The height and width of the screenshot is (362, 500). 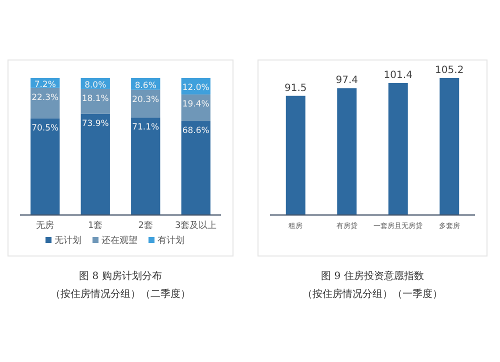 What do you see at coordinates (449, 70) in the screenshot?
I see `data-label: 105.2` at bounding box center [449, 70].